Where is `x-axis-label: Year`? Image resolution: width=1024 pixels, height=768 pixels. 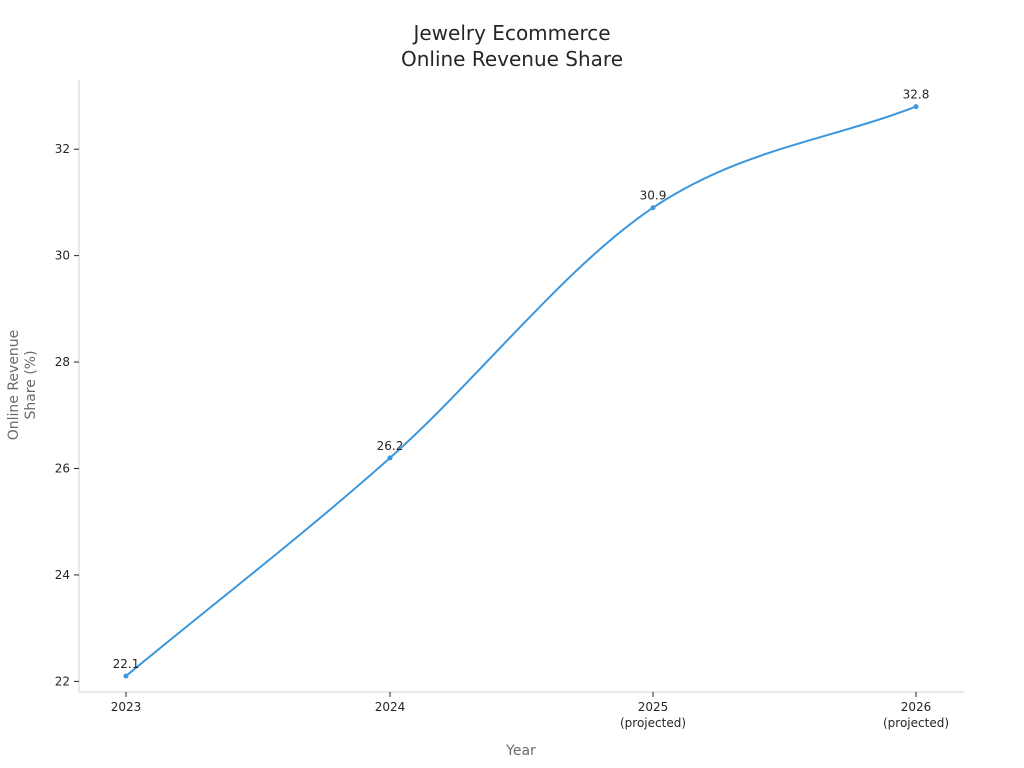
x-axis-label: Year is located at coordinates (520, 751).